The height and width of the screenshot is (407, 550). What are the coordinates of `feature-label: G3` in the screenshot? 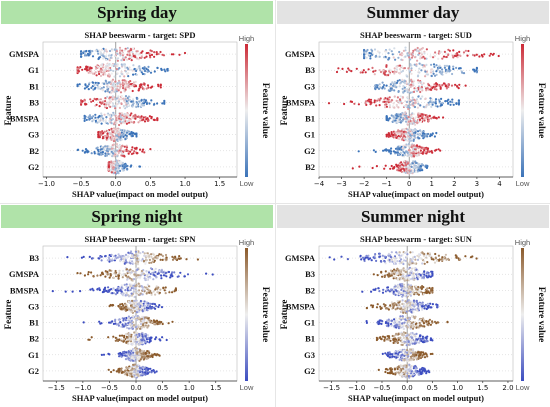 It's located at (309, 86).